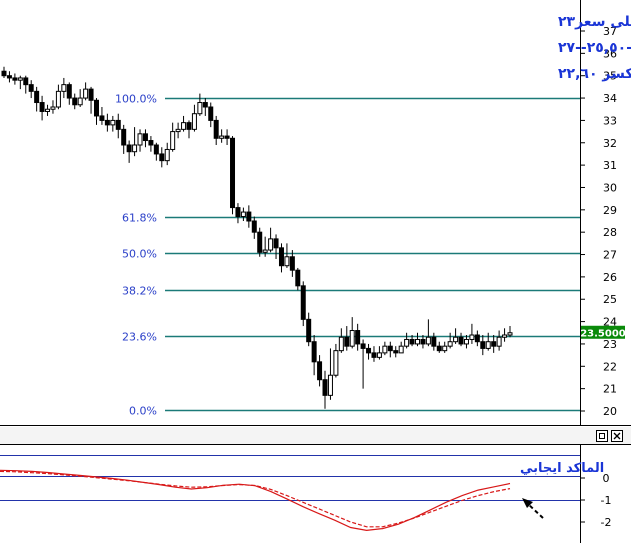 The height and width of the screenshot is (543, 631). I want to click on last-price-marker: 23.5000, so click(603, 332).